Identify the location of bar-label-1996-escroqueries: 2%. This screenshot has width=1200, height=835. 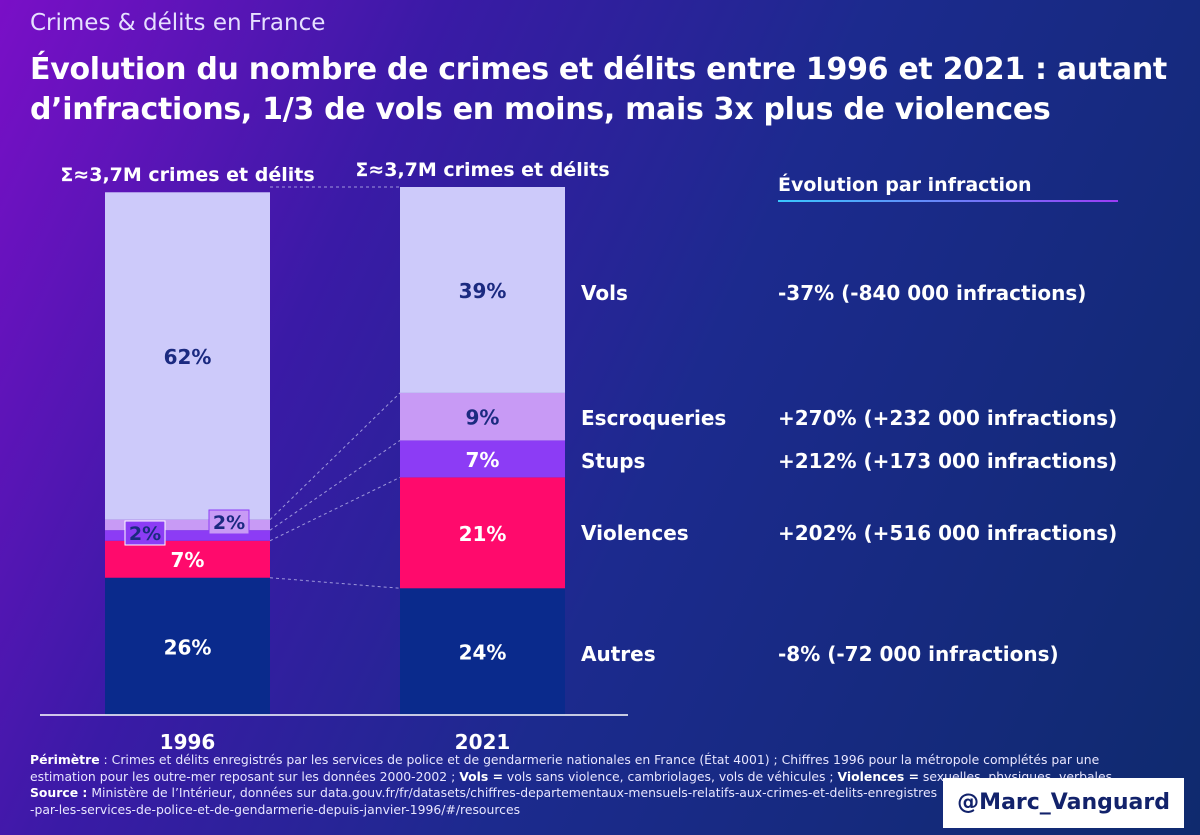
(229, 523).